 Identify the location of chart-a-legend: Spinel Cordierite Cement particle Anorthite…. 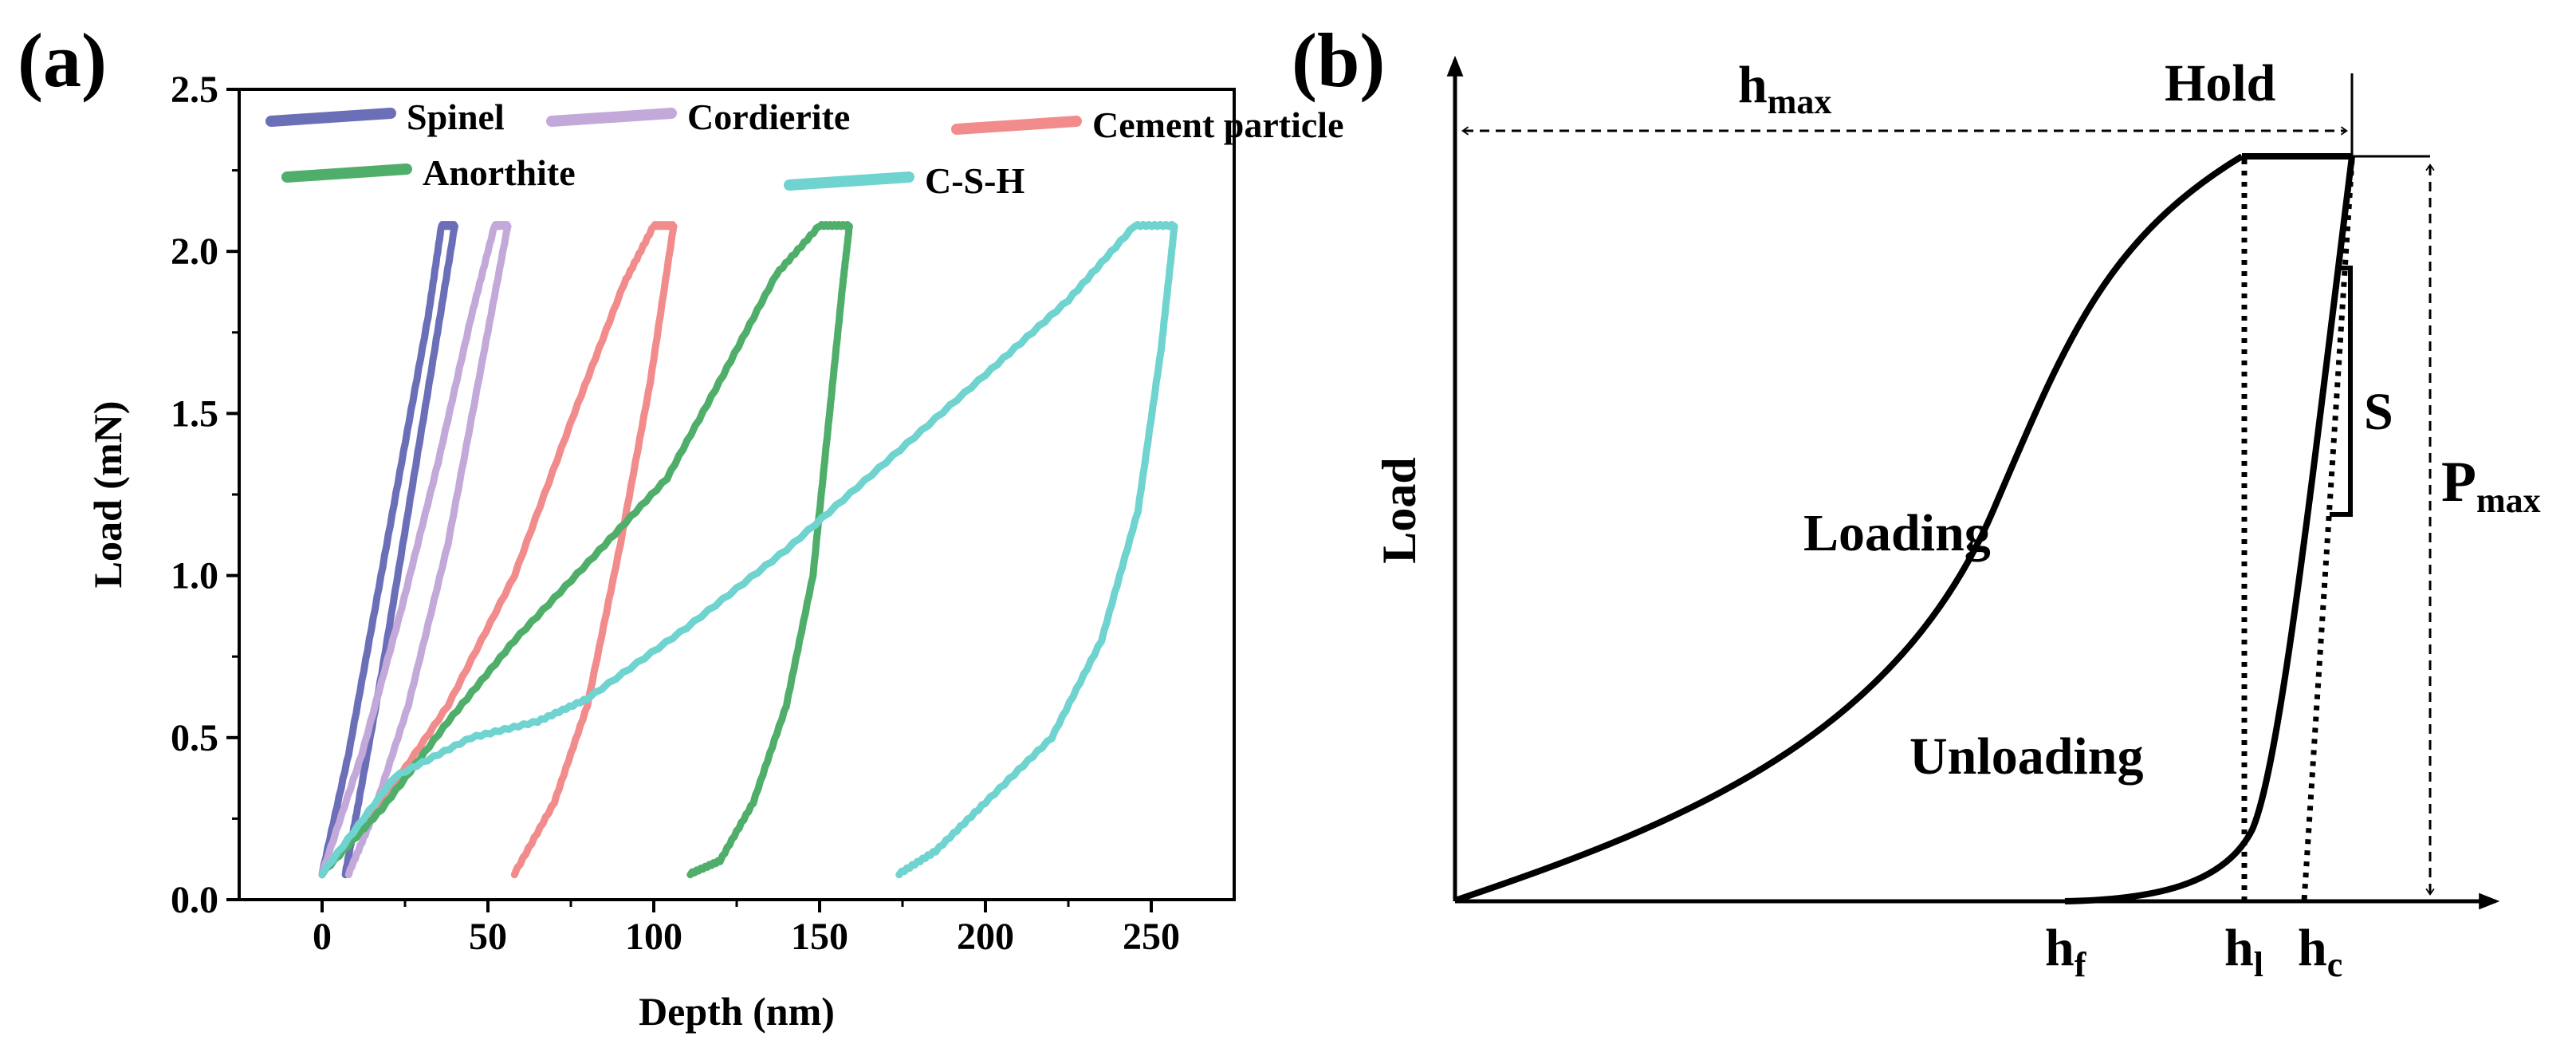
(805, 149).